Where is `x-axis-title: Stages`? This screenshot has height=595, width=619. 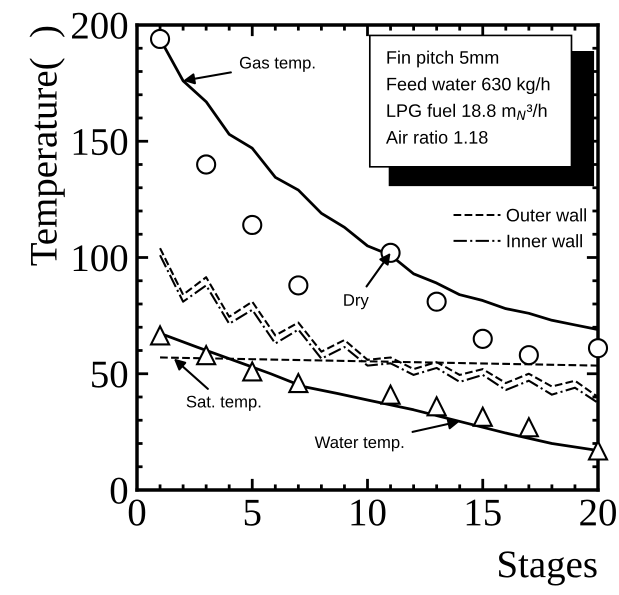 x-axis-title: Stages is located at coordinates (548, 568).